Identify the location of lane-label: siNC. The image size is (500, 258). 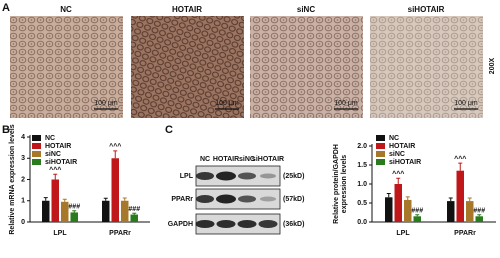
(247, 159).